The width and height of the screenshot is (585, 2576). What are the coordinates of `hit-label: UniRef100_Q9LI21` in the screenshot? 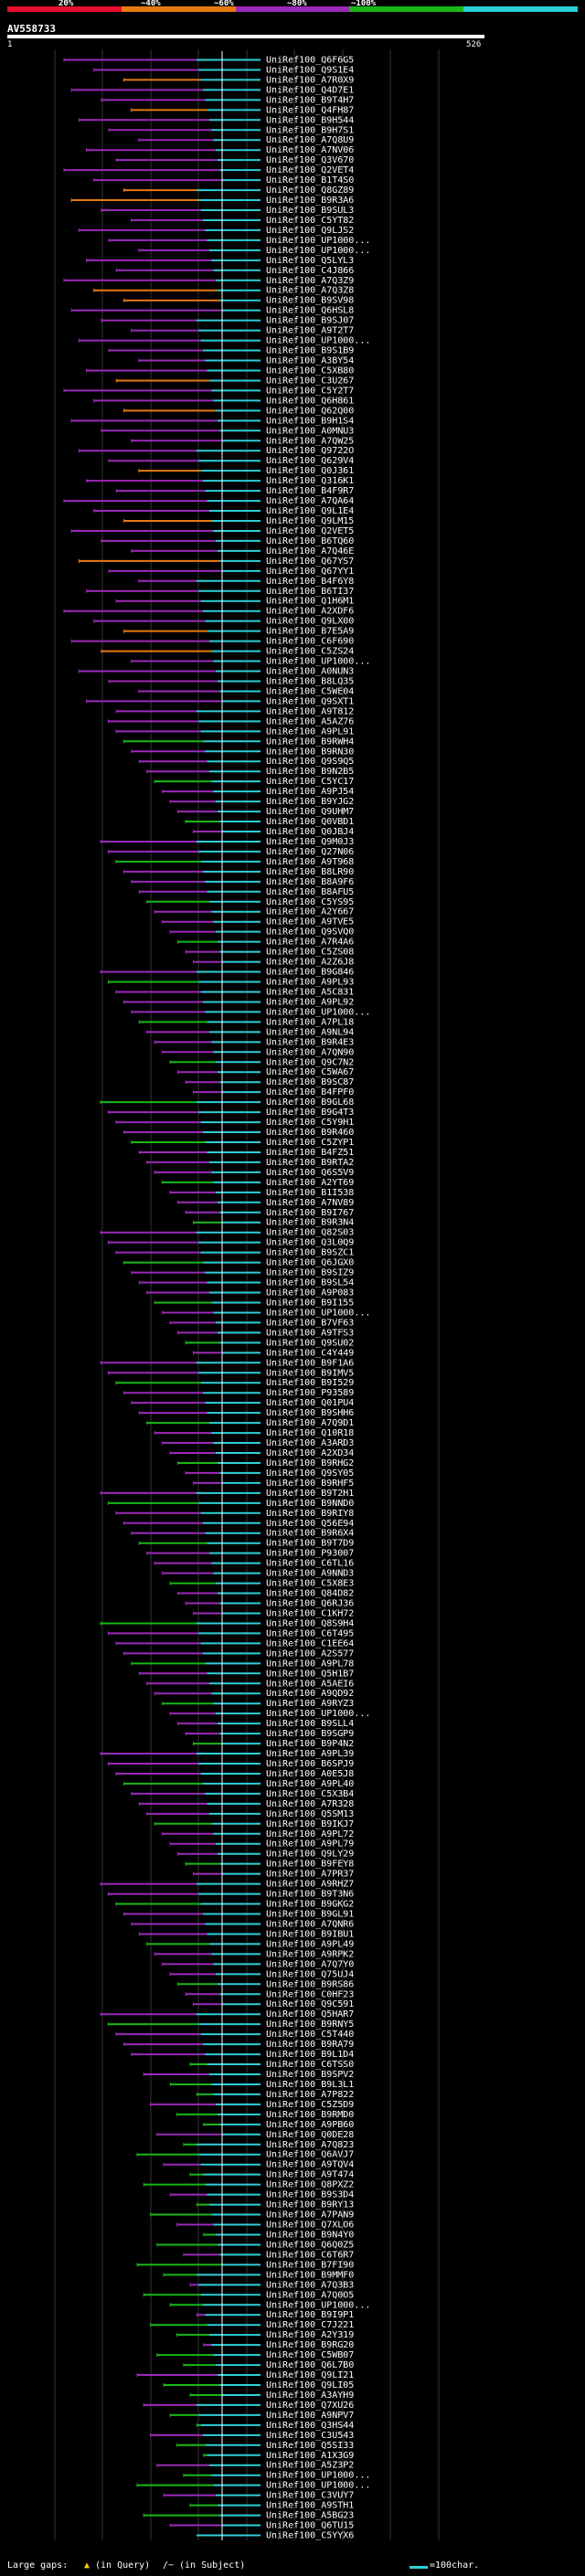 It's located at (310, 2375).